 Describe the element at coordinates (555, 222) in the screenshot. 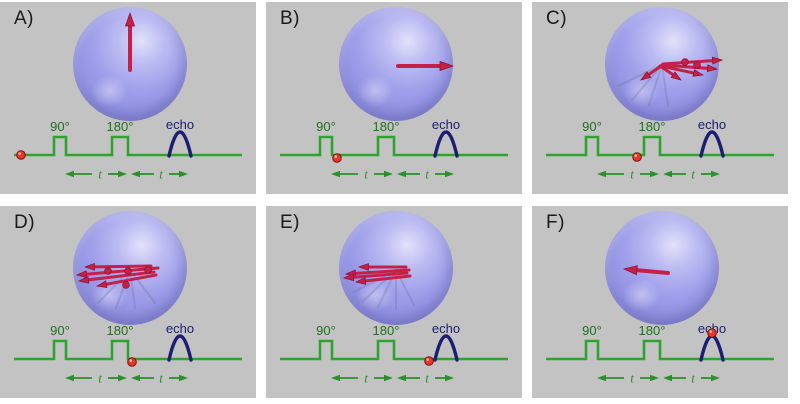

I see `panel-label: F)` at that location.